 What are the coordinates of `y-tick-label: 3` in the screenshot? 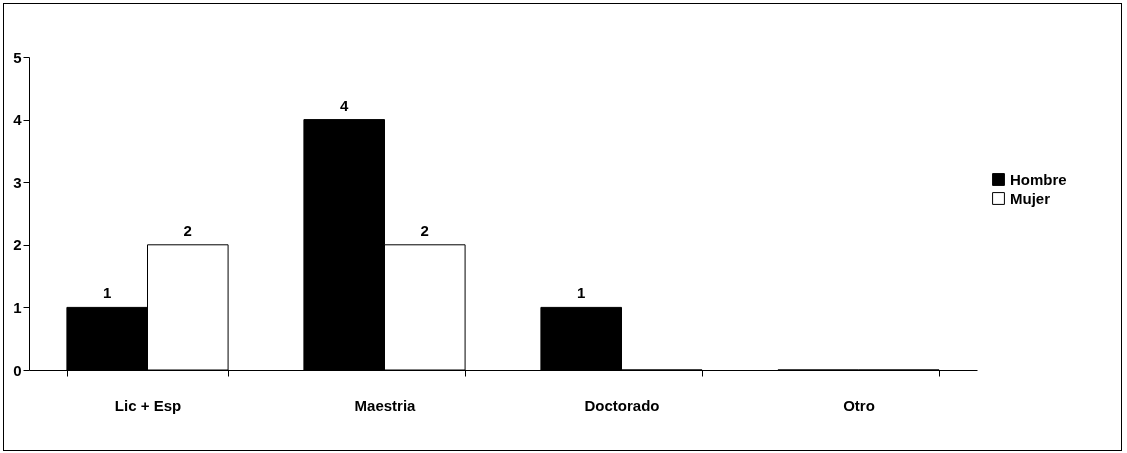 It's located at (17, 182).